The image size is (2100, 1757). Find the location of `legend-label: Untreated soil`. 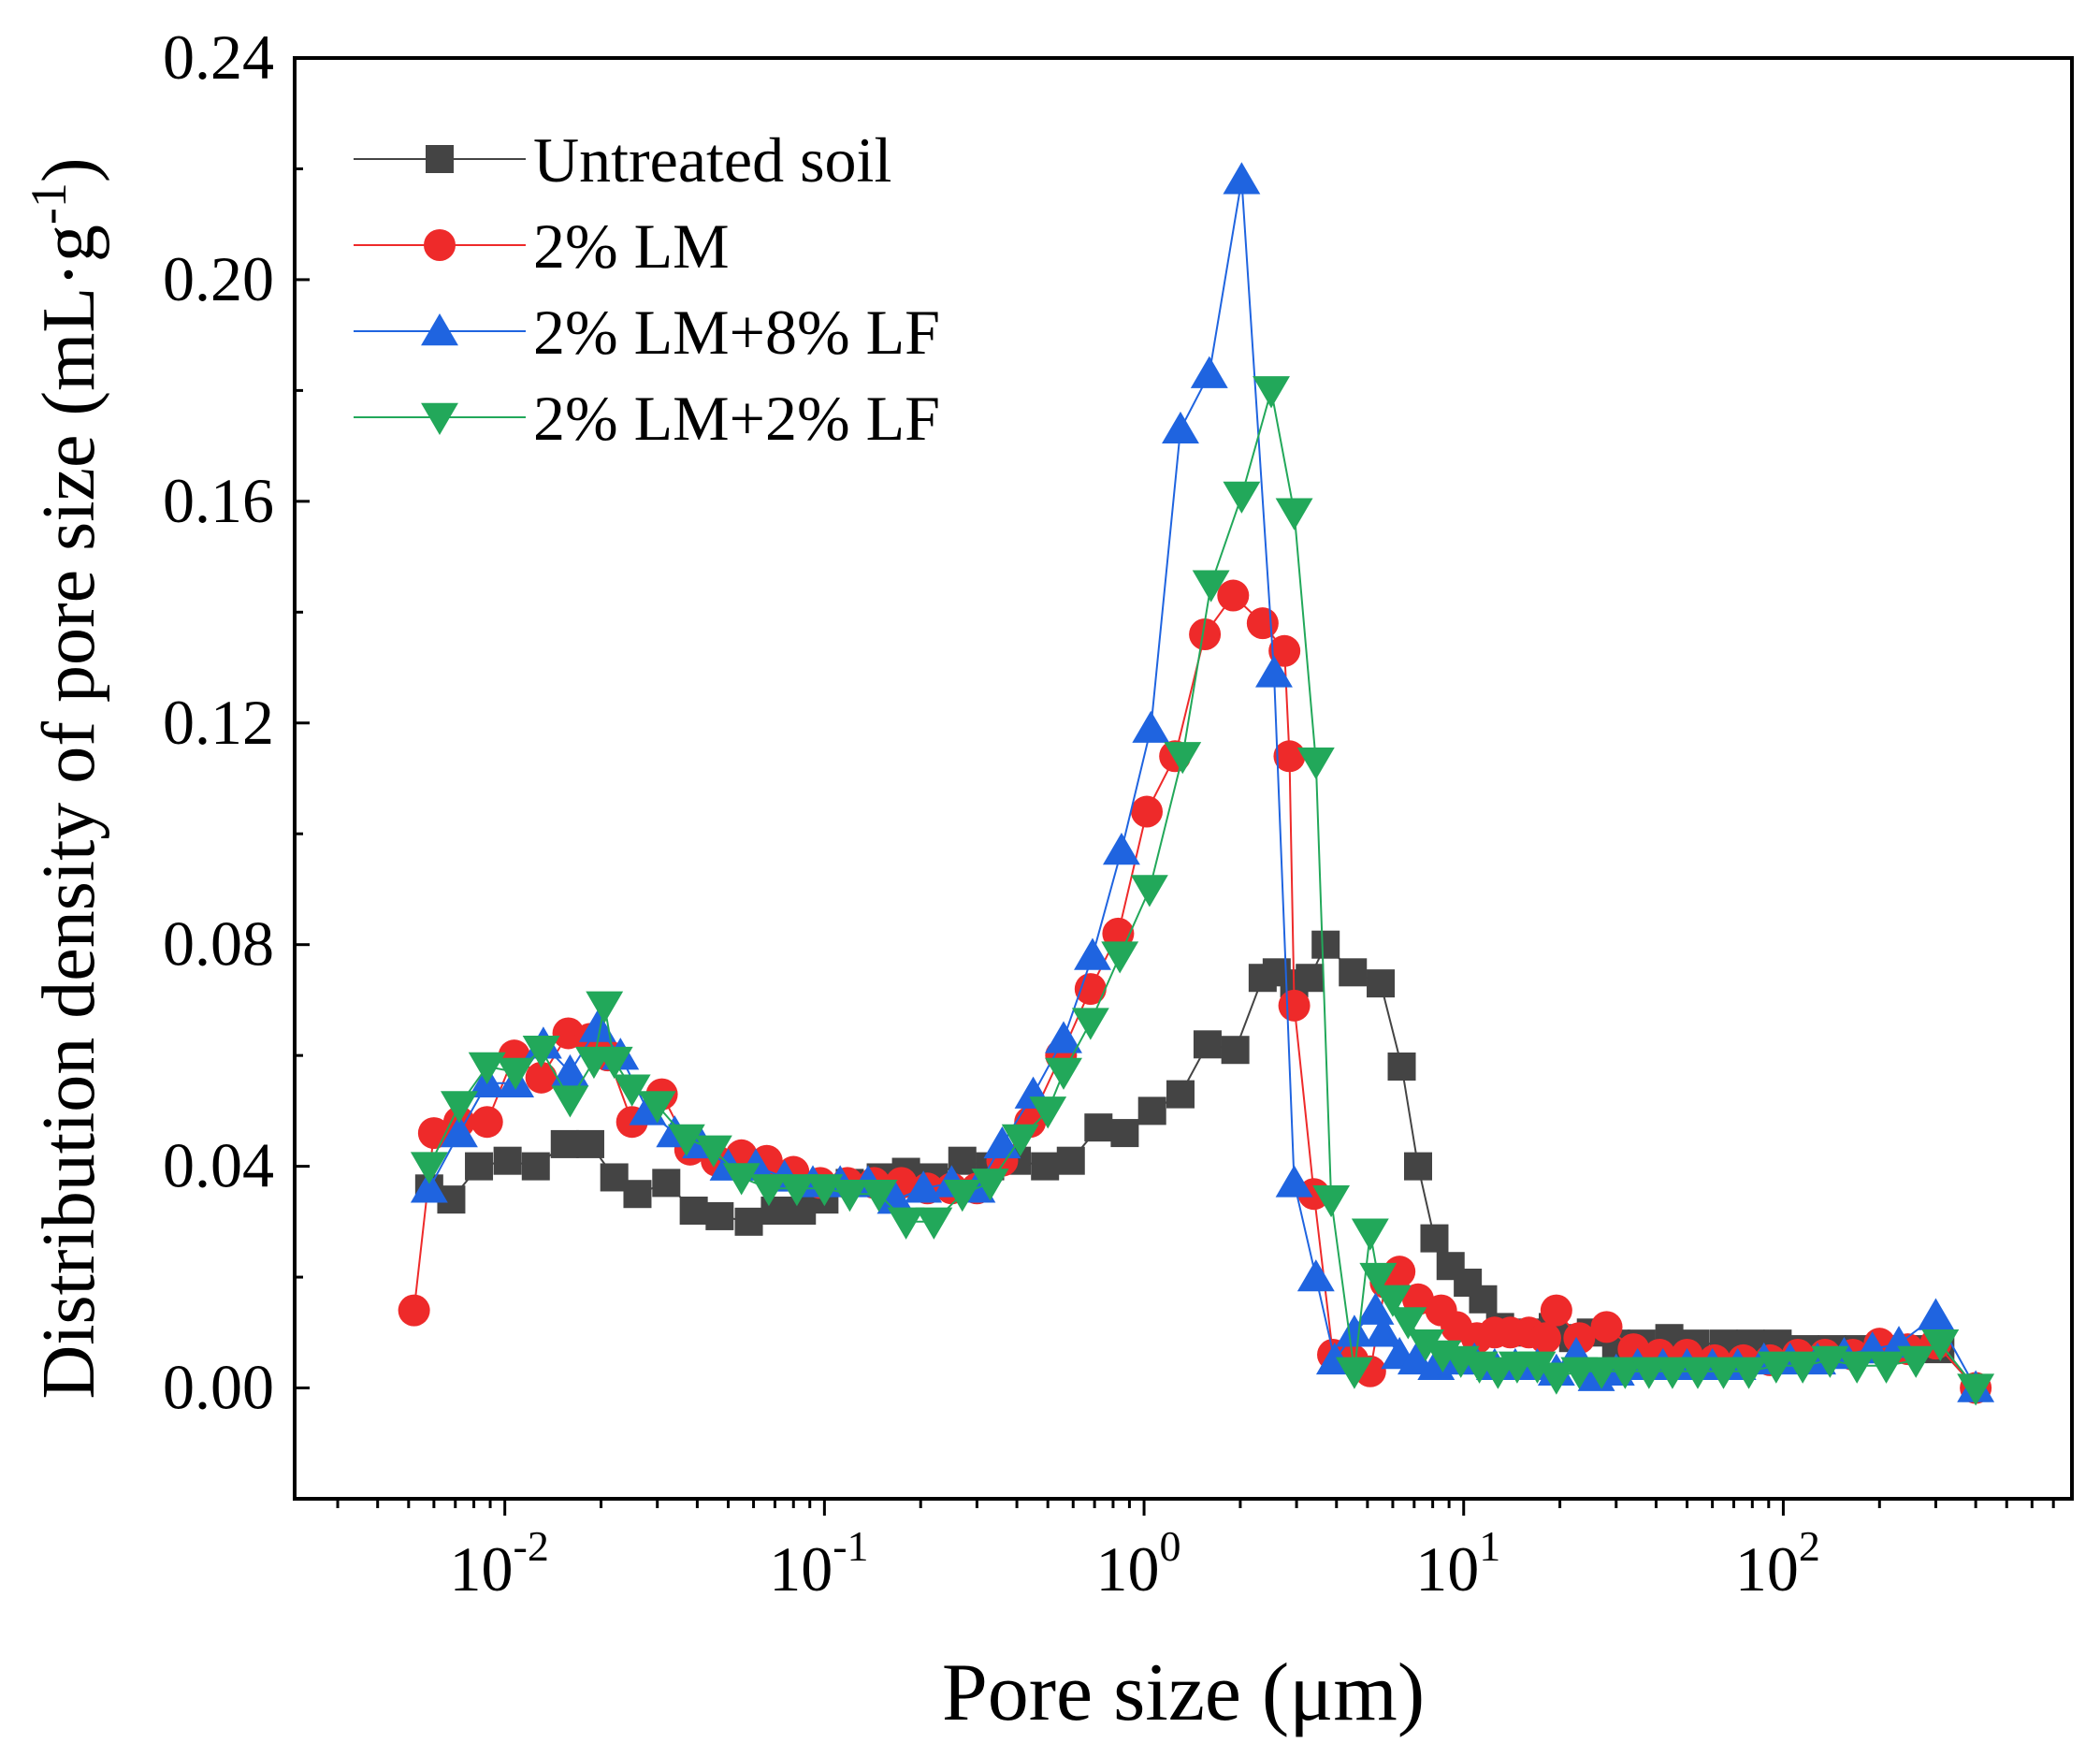

legend-label: Untreated soil is located at coordinates (712, 160).